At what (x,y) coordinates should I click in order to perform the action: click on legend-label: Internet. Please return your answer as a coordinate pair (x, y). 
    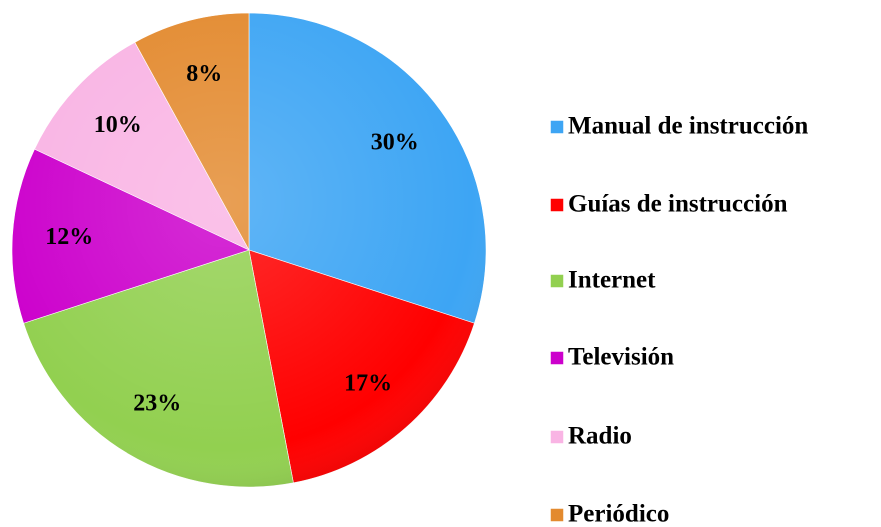
    Looking at the image, I should click on (612, 280).